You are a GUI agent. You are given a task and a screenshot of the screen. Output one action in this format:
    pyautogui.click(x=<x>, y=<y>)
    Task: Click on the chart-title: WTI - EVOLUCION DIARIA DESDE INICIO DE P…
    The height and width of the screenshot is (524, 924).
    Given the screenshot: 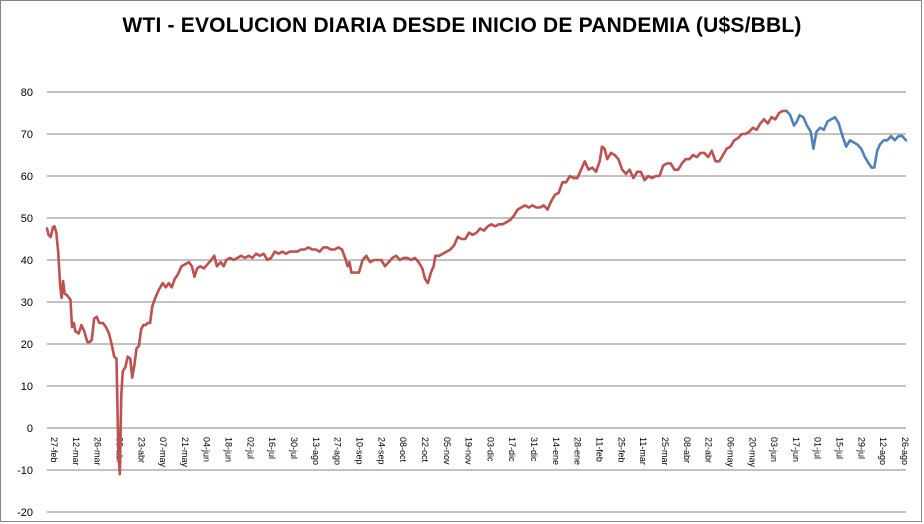 What is the action you would take?
    pyautogui.click(x=462, y=25)
    